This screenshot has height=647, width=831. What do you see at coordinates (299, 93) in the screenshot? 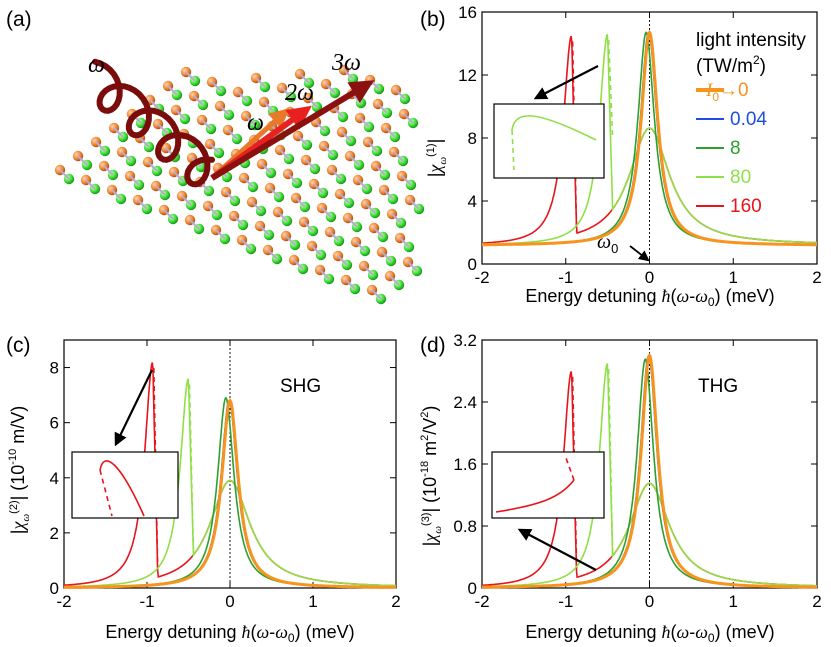
I see `label-2omega: 2ω` at bounding box center [299, 93].